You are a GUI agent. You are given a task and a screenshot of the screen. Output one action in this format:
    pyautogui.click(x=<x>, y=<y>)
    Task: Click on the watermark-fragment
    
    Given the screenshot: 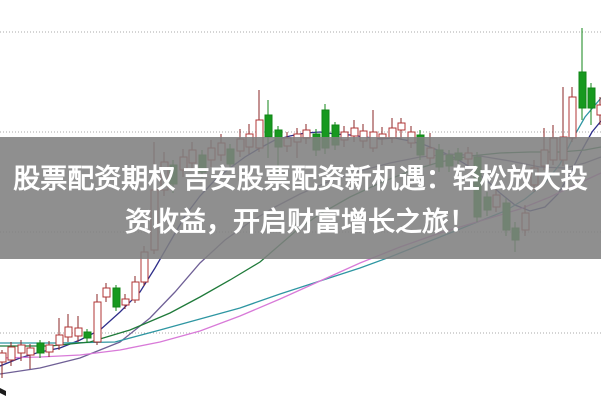 What is the action you would take?
    pyautogui.click(x=3, y=392)
    